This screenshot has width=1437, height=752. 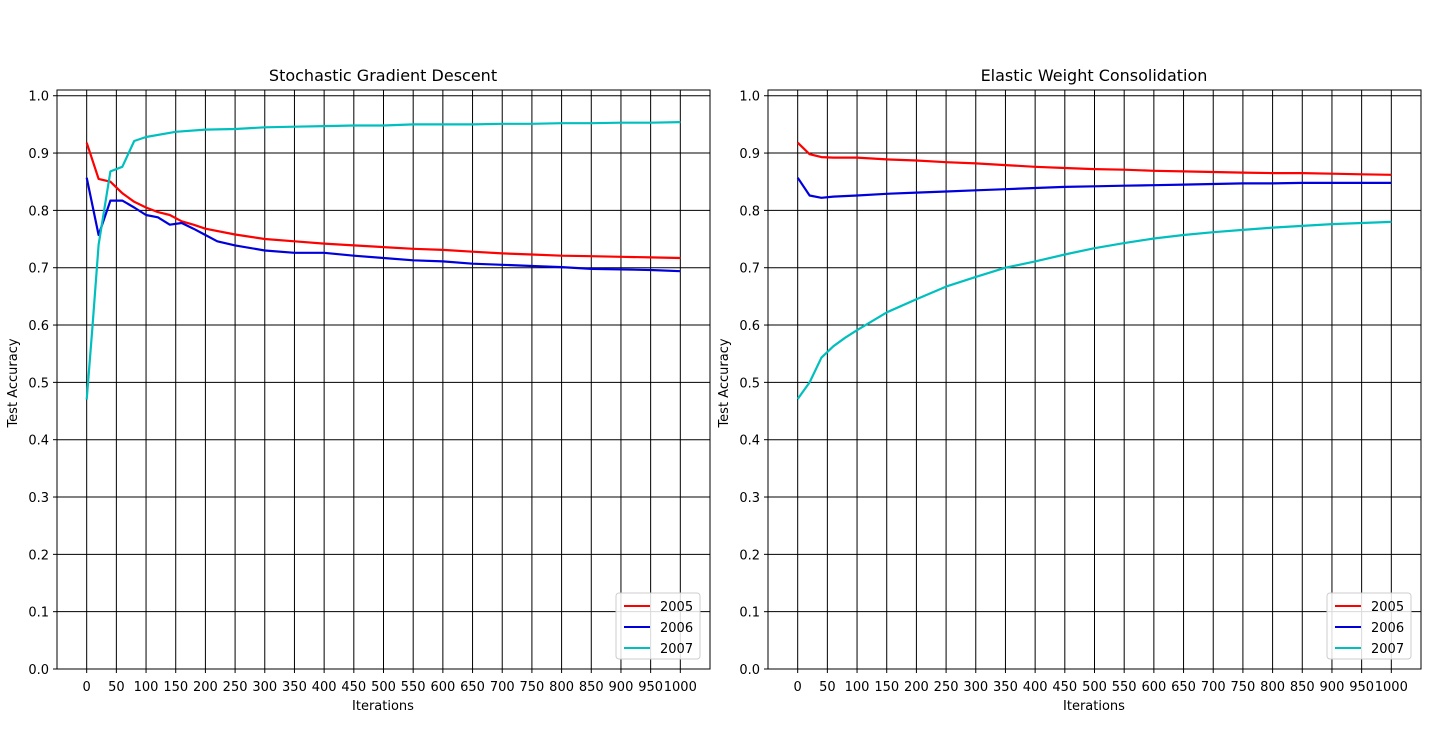 What do you see at coordinates (1094, 310) in the screenshot?
I see `series-line-2007` at bounding box center [1094, 310].